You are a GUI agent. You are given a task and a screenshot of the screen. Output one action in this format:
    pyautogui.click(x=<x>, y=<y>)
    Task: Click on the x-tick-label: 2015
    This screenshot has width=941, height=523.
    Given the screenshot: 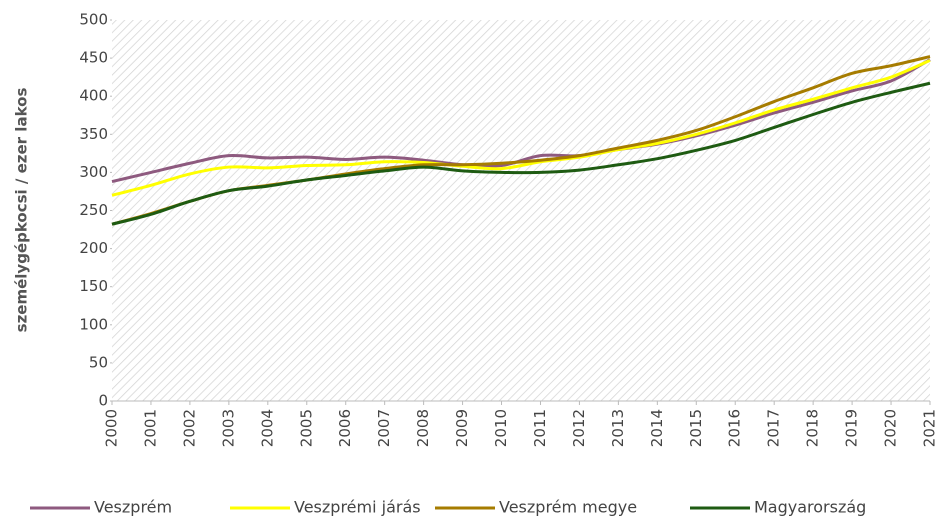 What is the action you would take?
    pyautogui.click(x=696, y=428)
    